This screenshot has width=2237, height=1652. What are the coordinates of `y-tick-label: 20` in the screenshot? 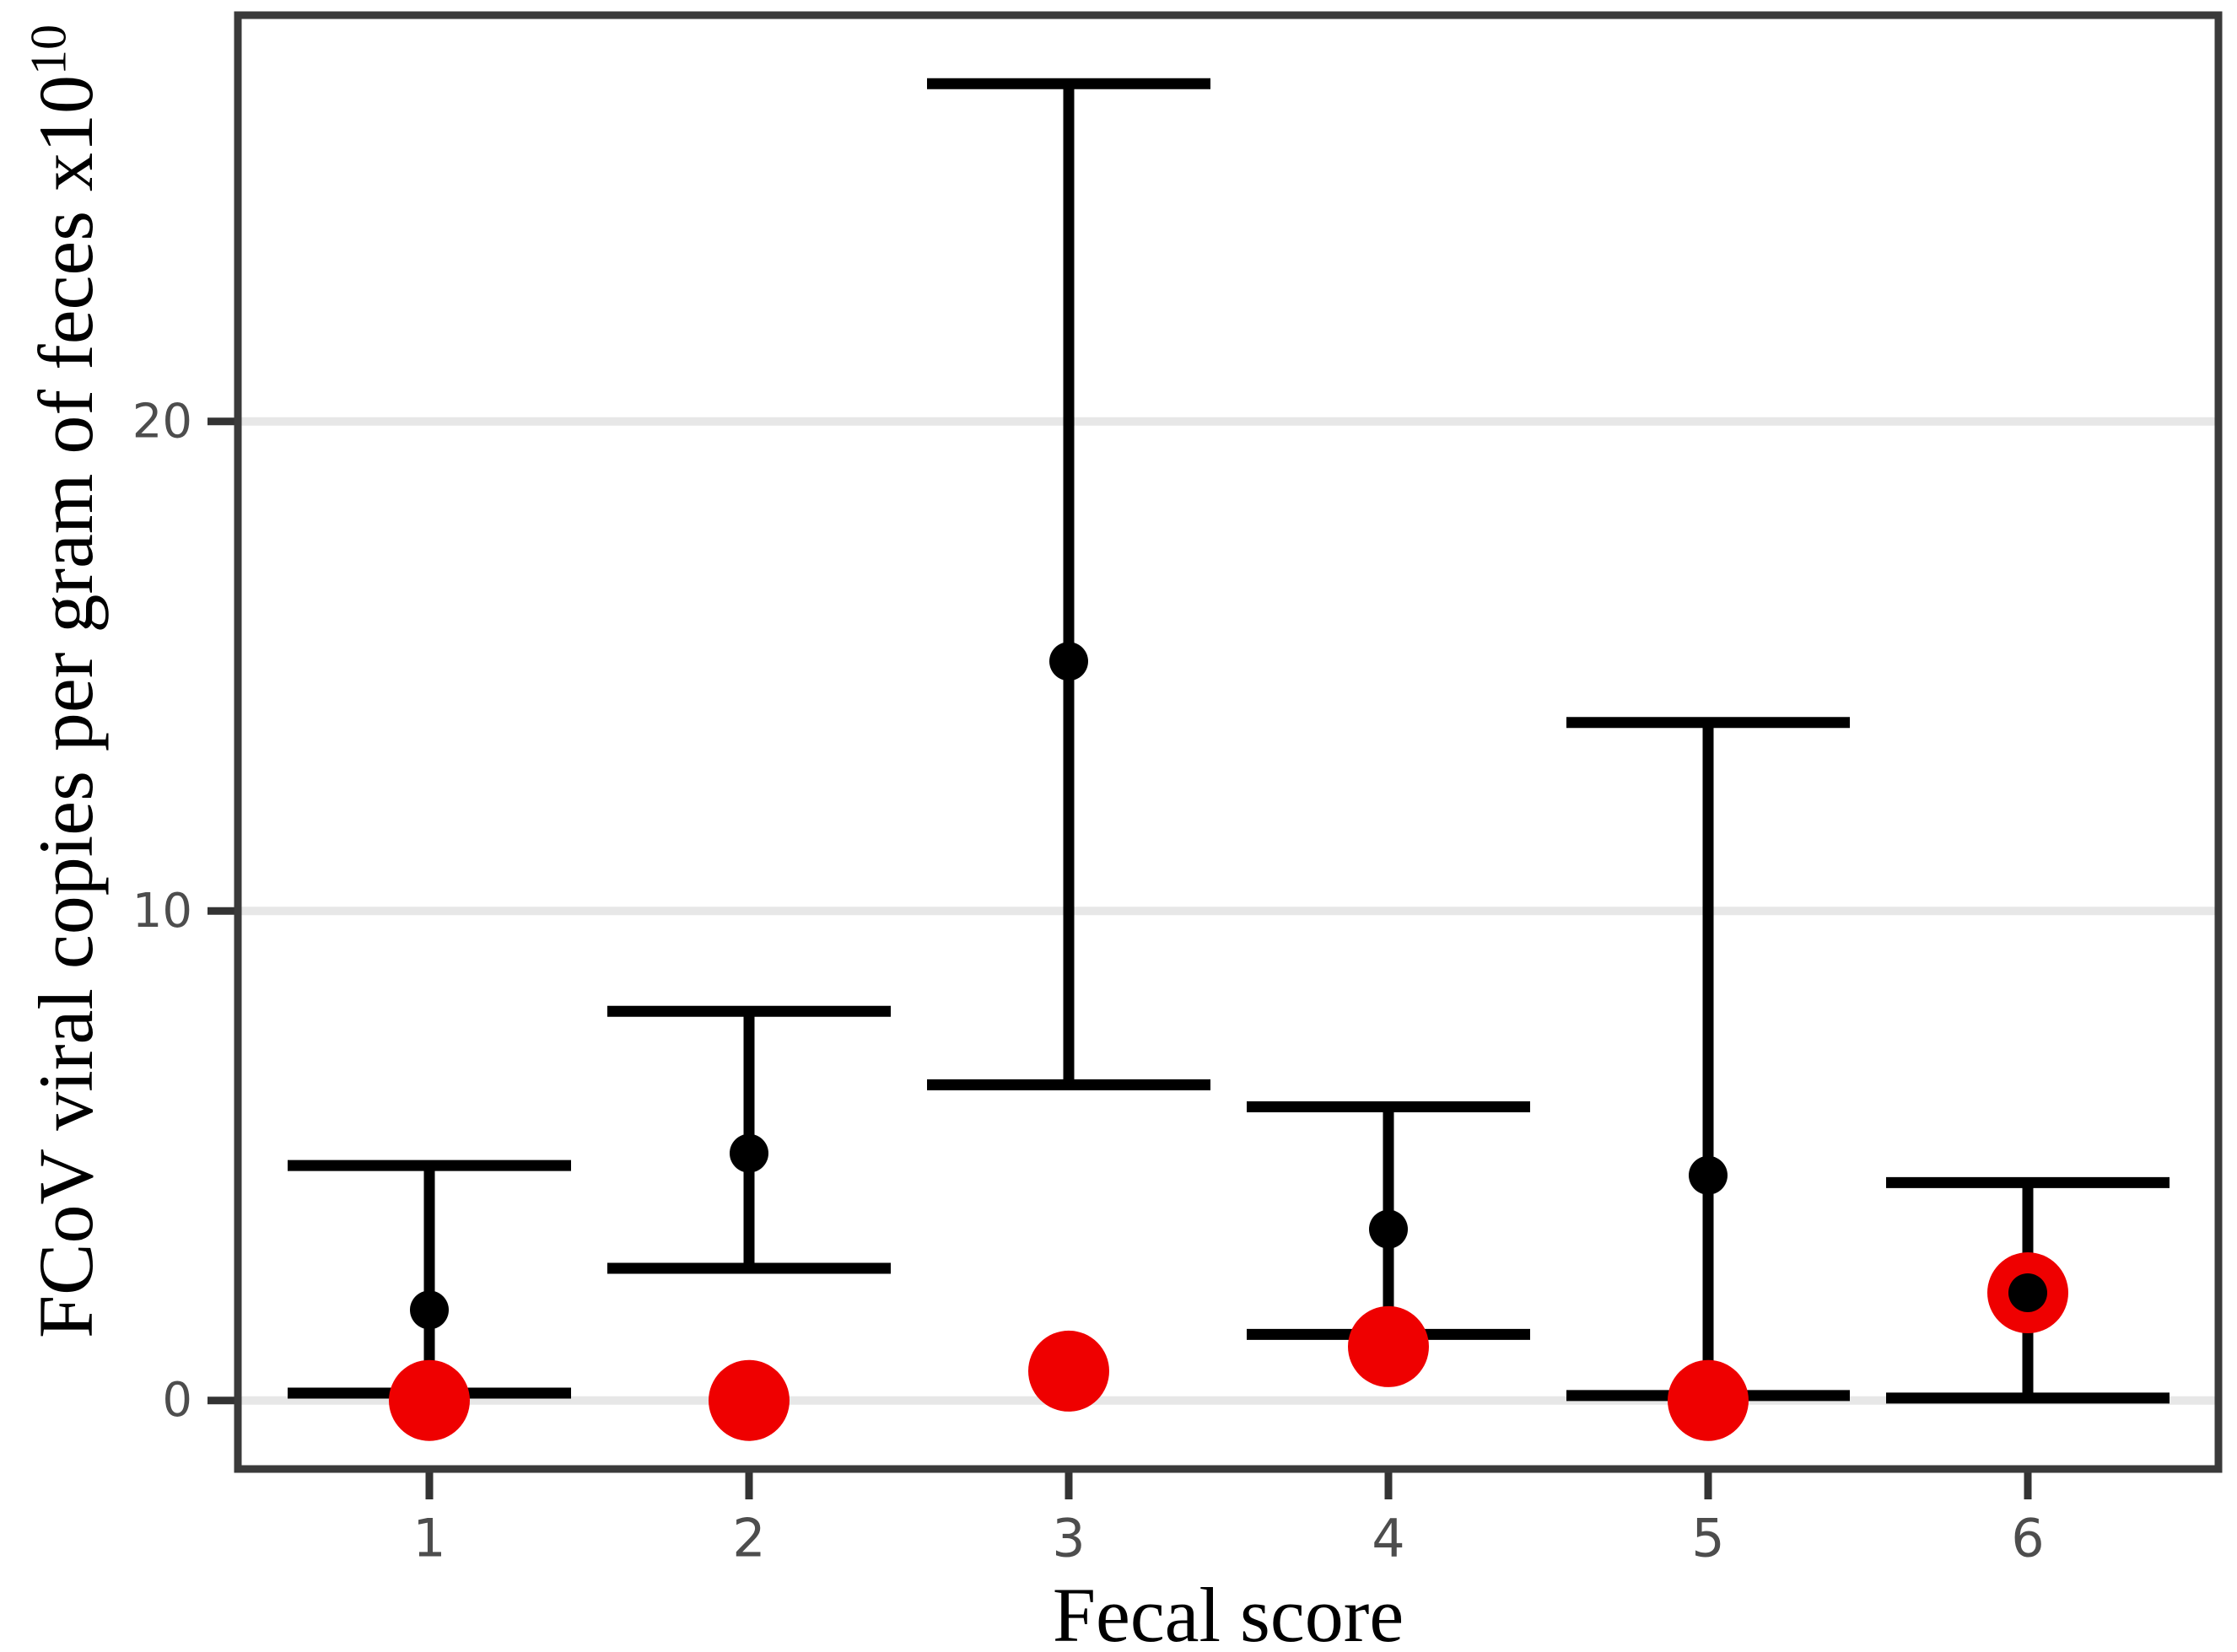 It's located at (162, 422).